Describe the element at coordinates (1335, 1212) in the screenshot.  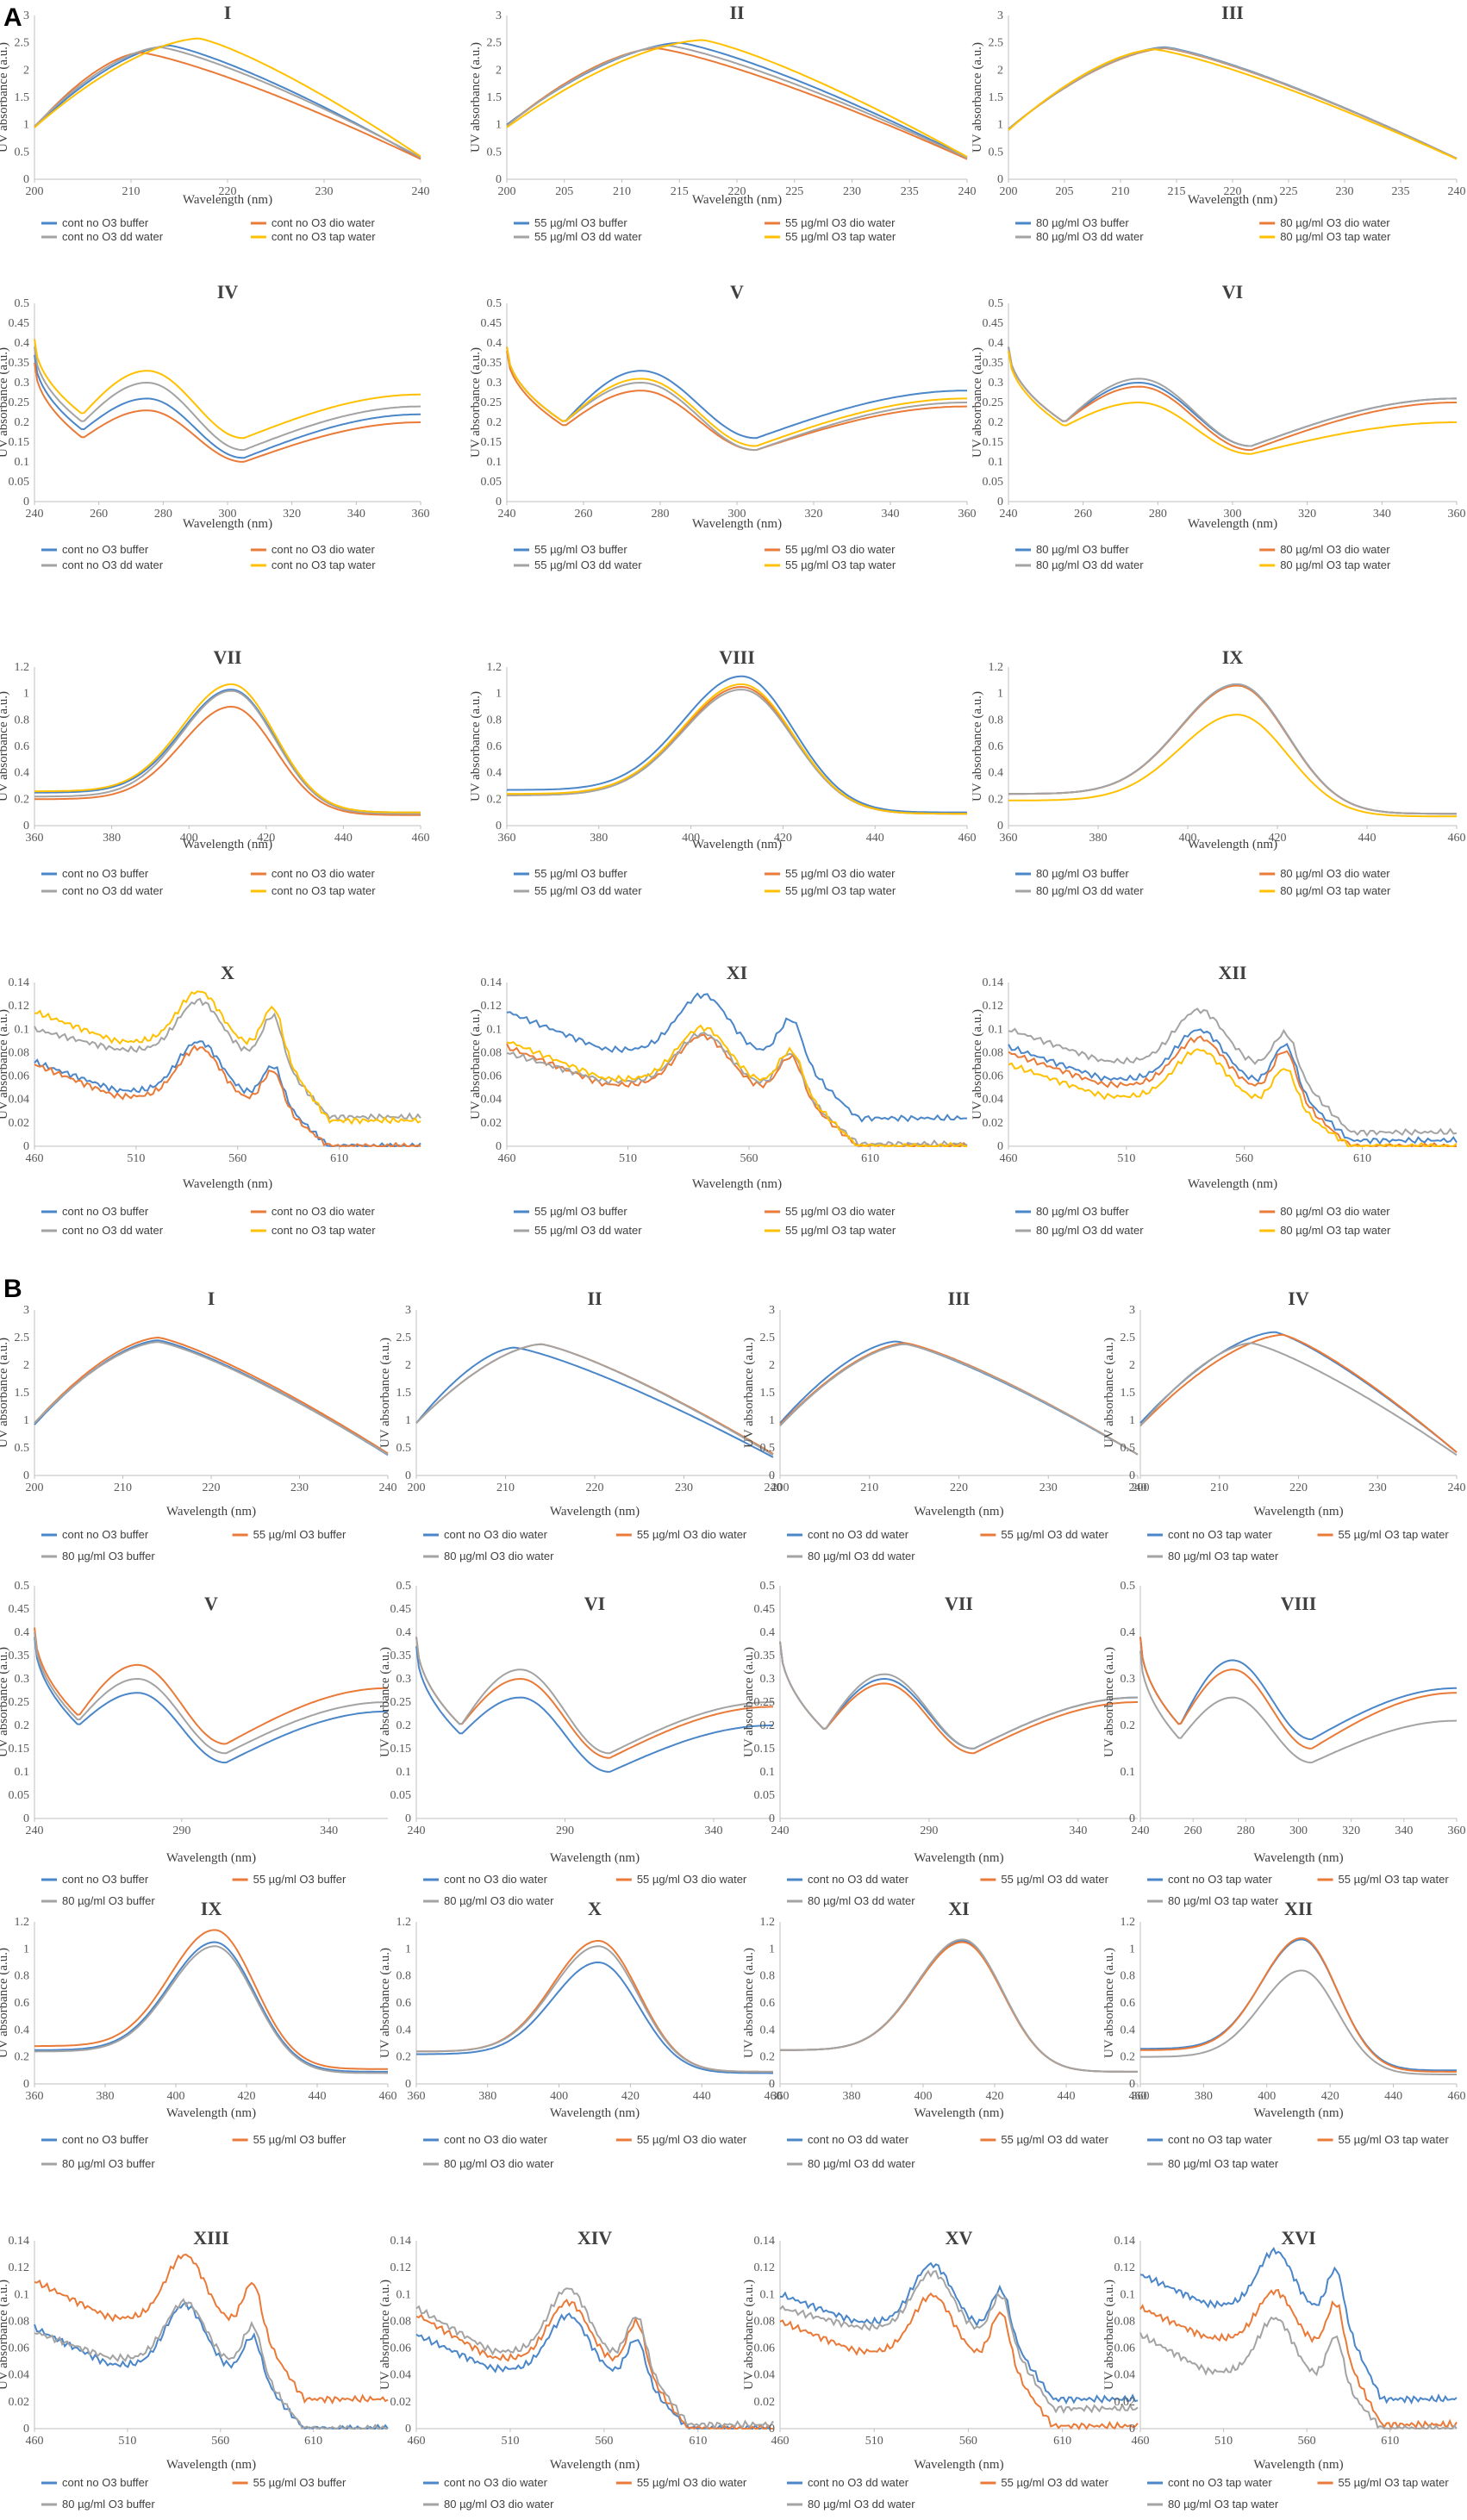
I see `legend-label: 80 µg/ml O3 dio water` at that location.